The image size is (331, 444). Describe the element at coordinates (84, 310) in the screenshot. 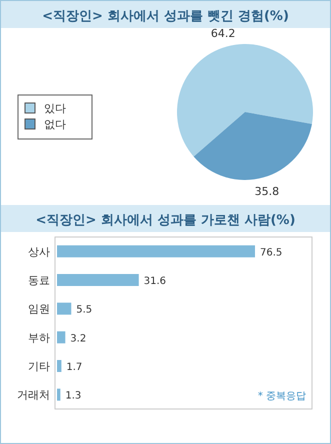

I see `data-label: 5.5` at that location.